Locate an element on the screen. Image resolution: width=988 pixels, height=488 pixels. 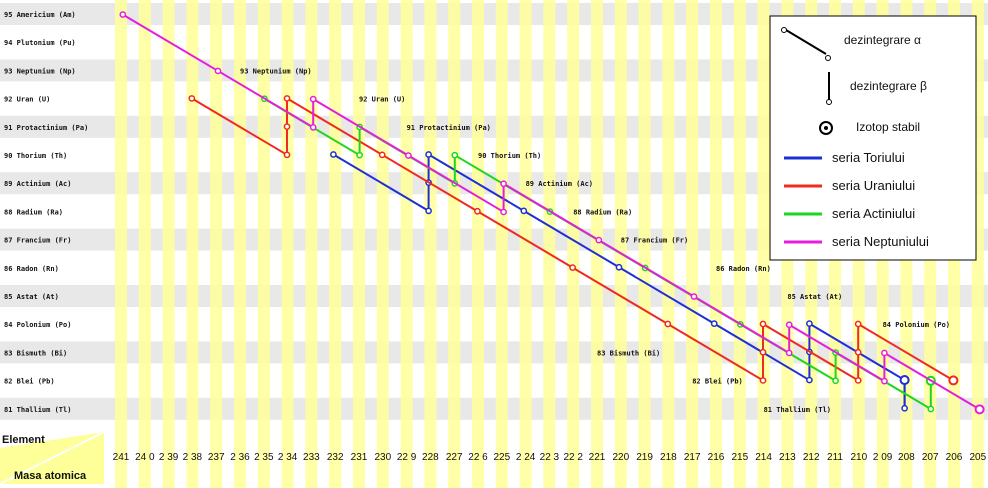
mass-tick-label: 212 is located at coordinates (811, 457).